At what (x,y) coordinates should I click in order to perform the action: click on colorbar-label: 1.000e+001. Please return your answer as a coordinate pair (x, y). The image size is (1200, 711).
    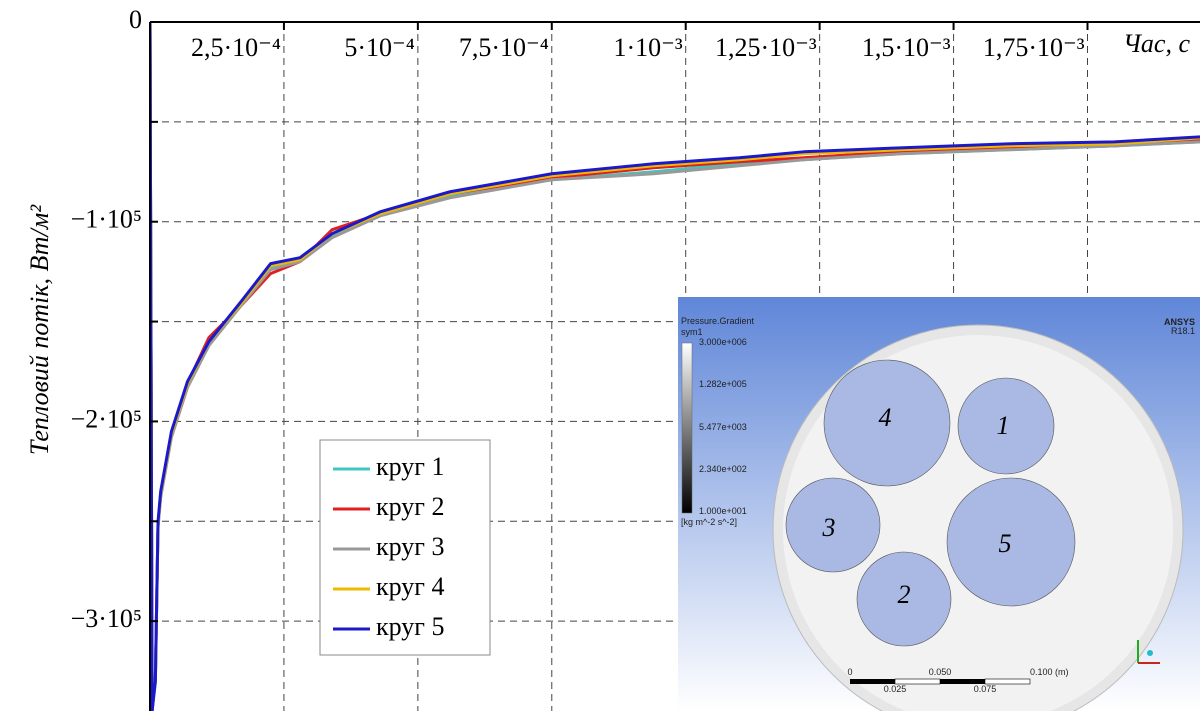
    Looking at the image, I should click on (723, 511).